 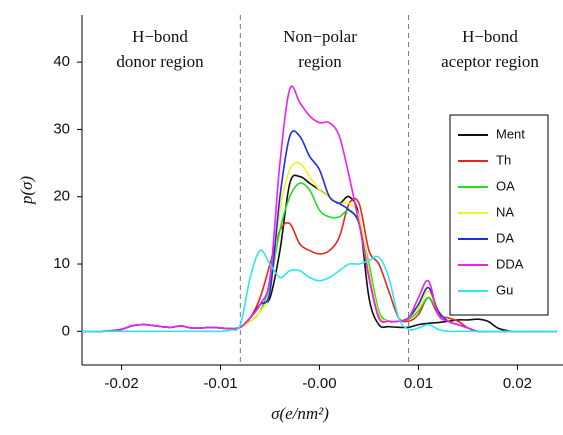 What do you see at coordinates (61, 61) in the screenshot?
I see `y-tick-label: 40` at bounding box center [61, 61].